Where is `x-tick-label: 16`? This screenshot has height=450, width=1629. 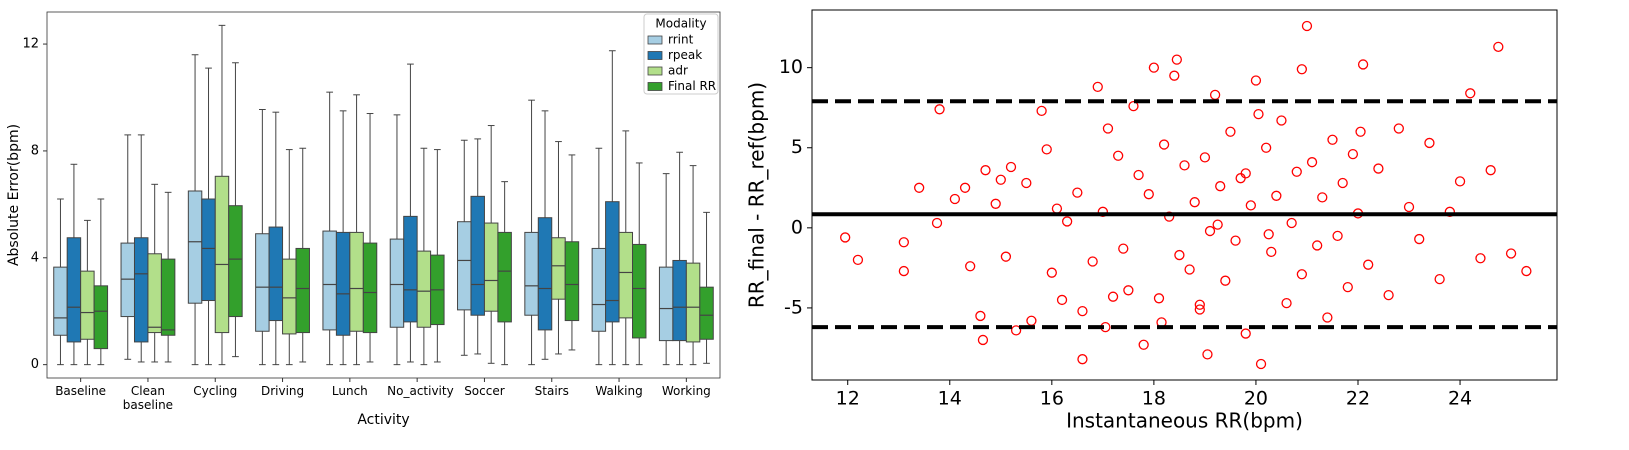
x-tick-label: 16 is located at coordinates (1052, 399).